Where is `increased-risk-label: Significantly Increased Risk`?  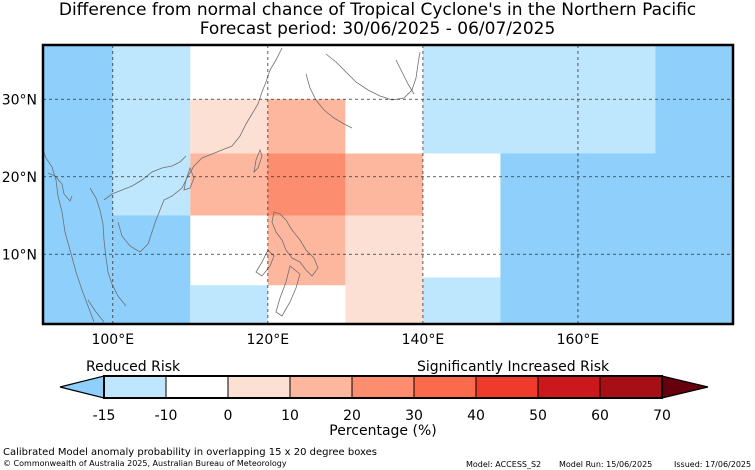 increased-risk-label: Significantly Increased Risk is located at coordinates (513, 367).